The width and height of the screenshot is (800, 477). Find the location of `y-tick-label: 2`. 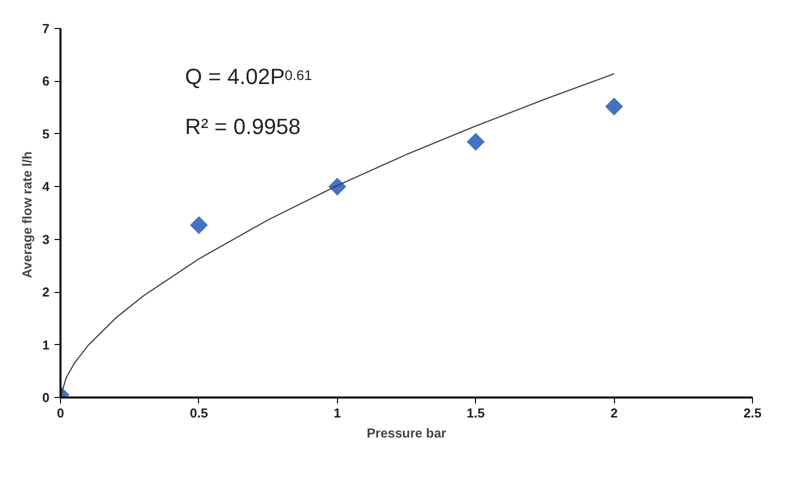

y-tick-label: 2 is located at coordinates (46, 292).